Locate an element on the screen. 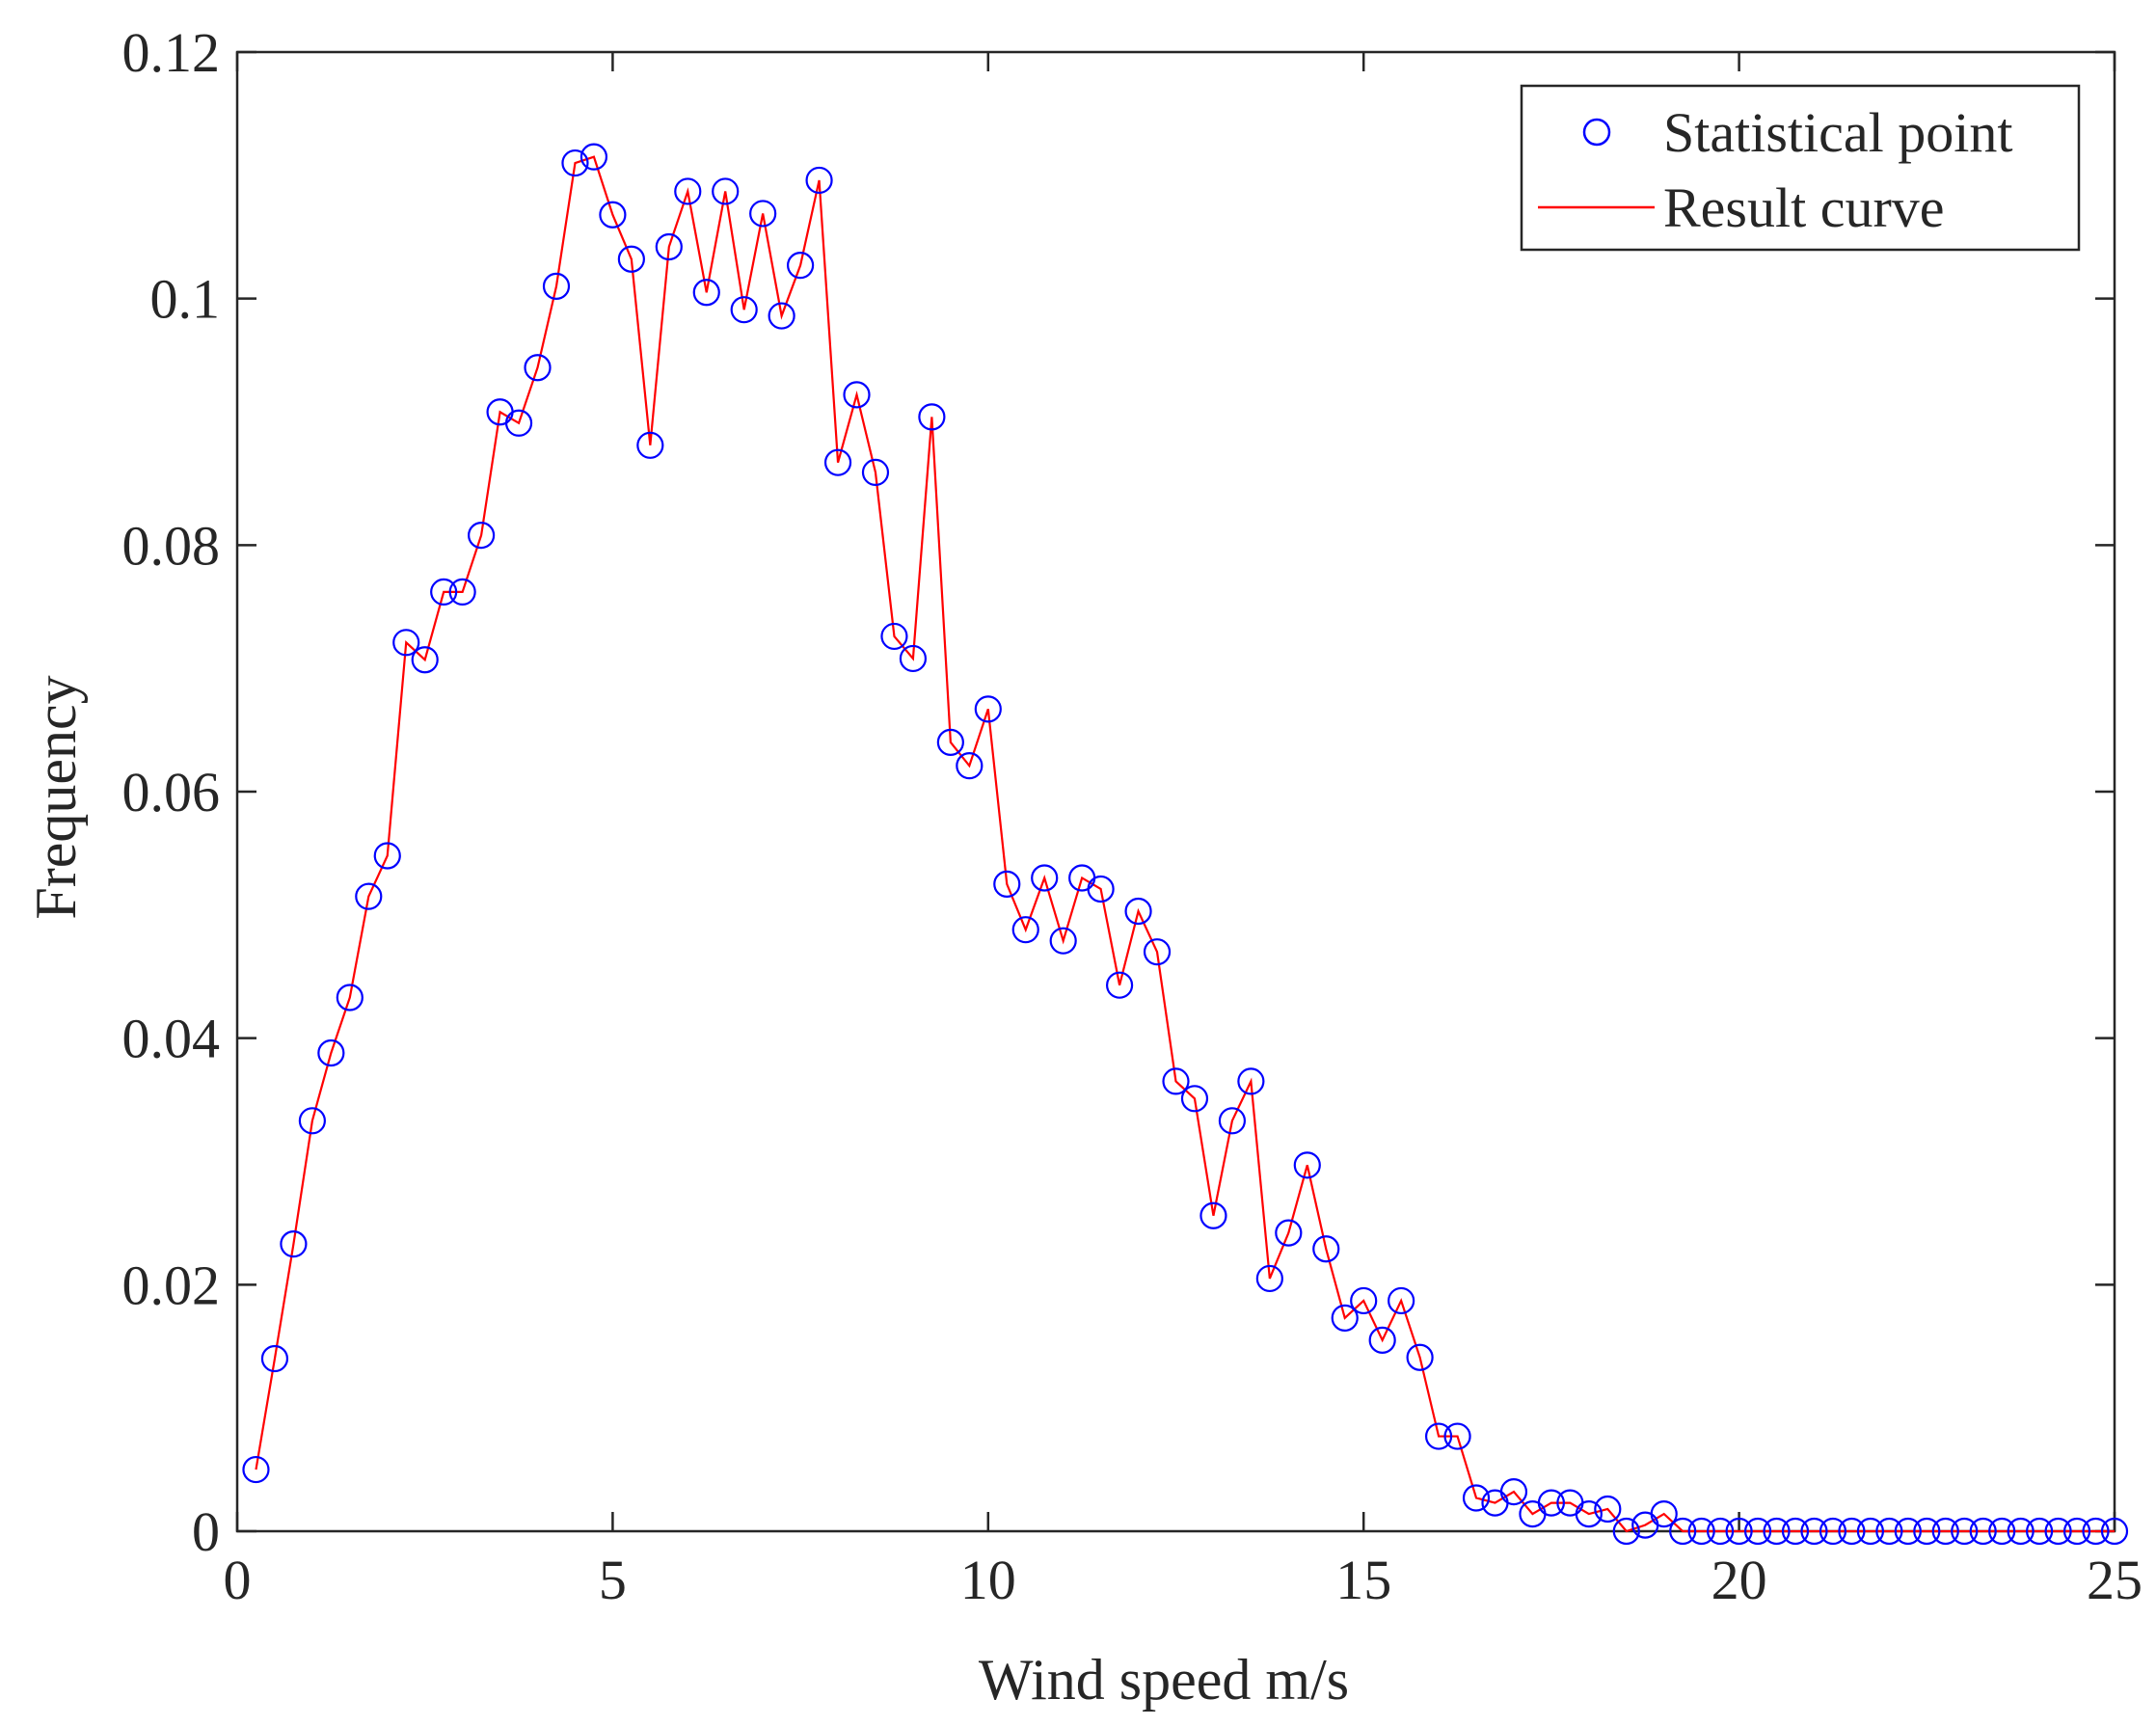 The image size is (2156, 1726). y-tick-label: 0 is located at coordinates (206, 1531).